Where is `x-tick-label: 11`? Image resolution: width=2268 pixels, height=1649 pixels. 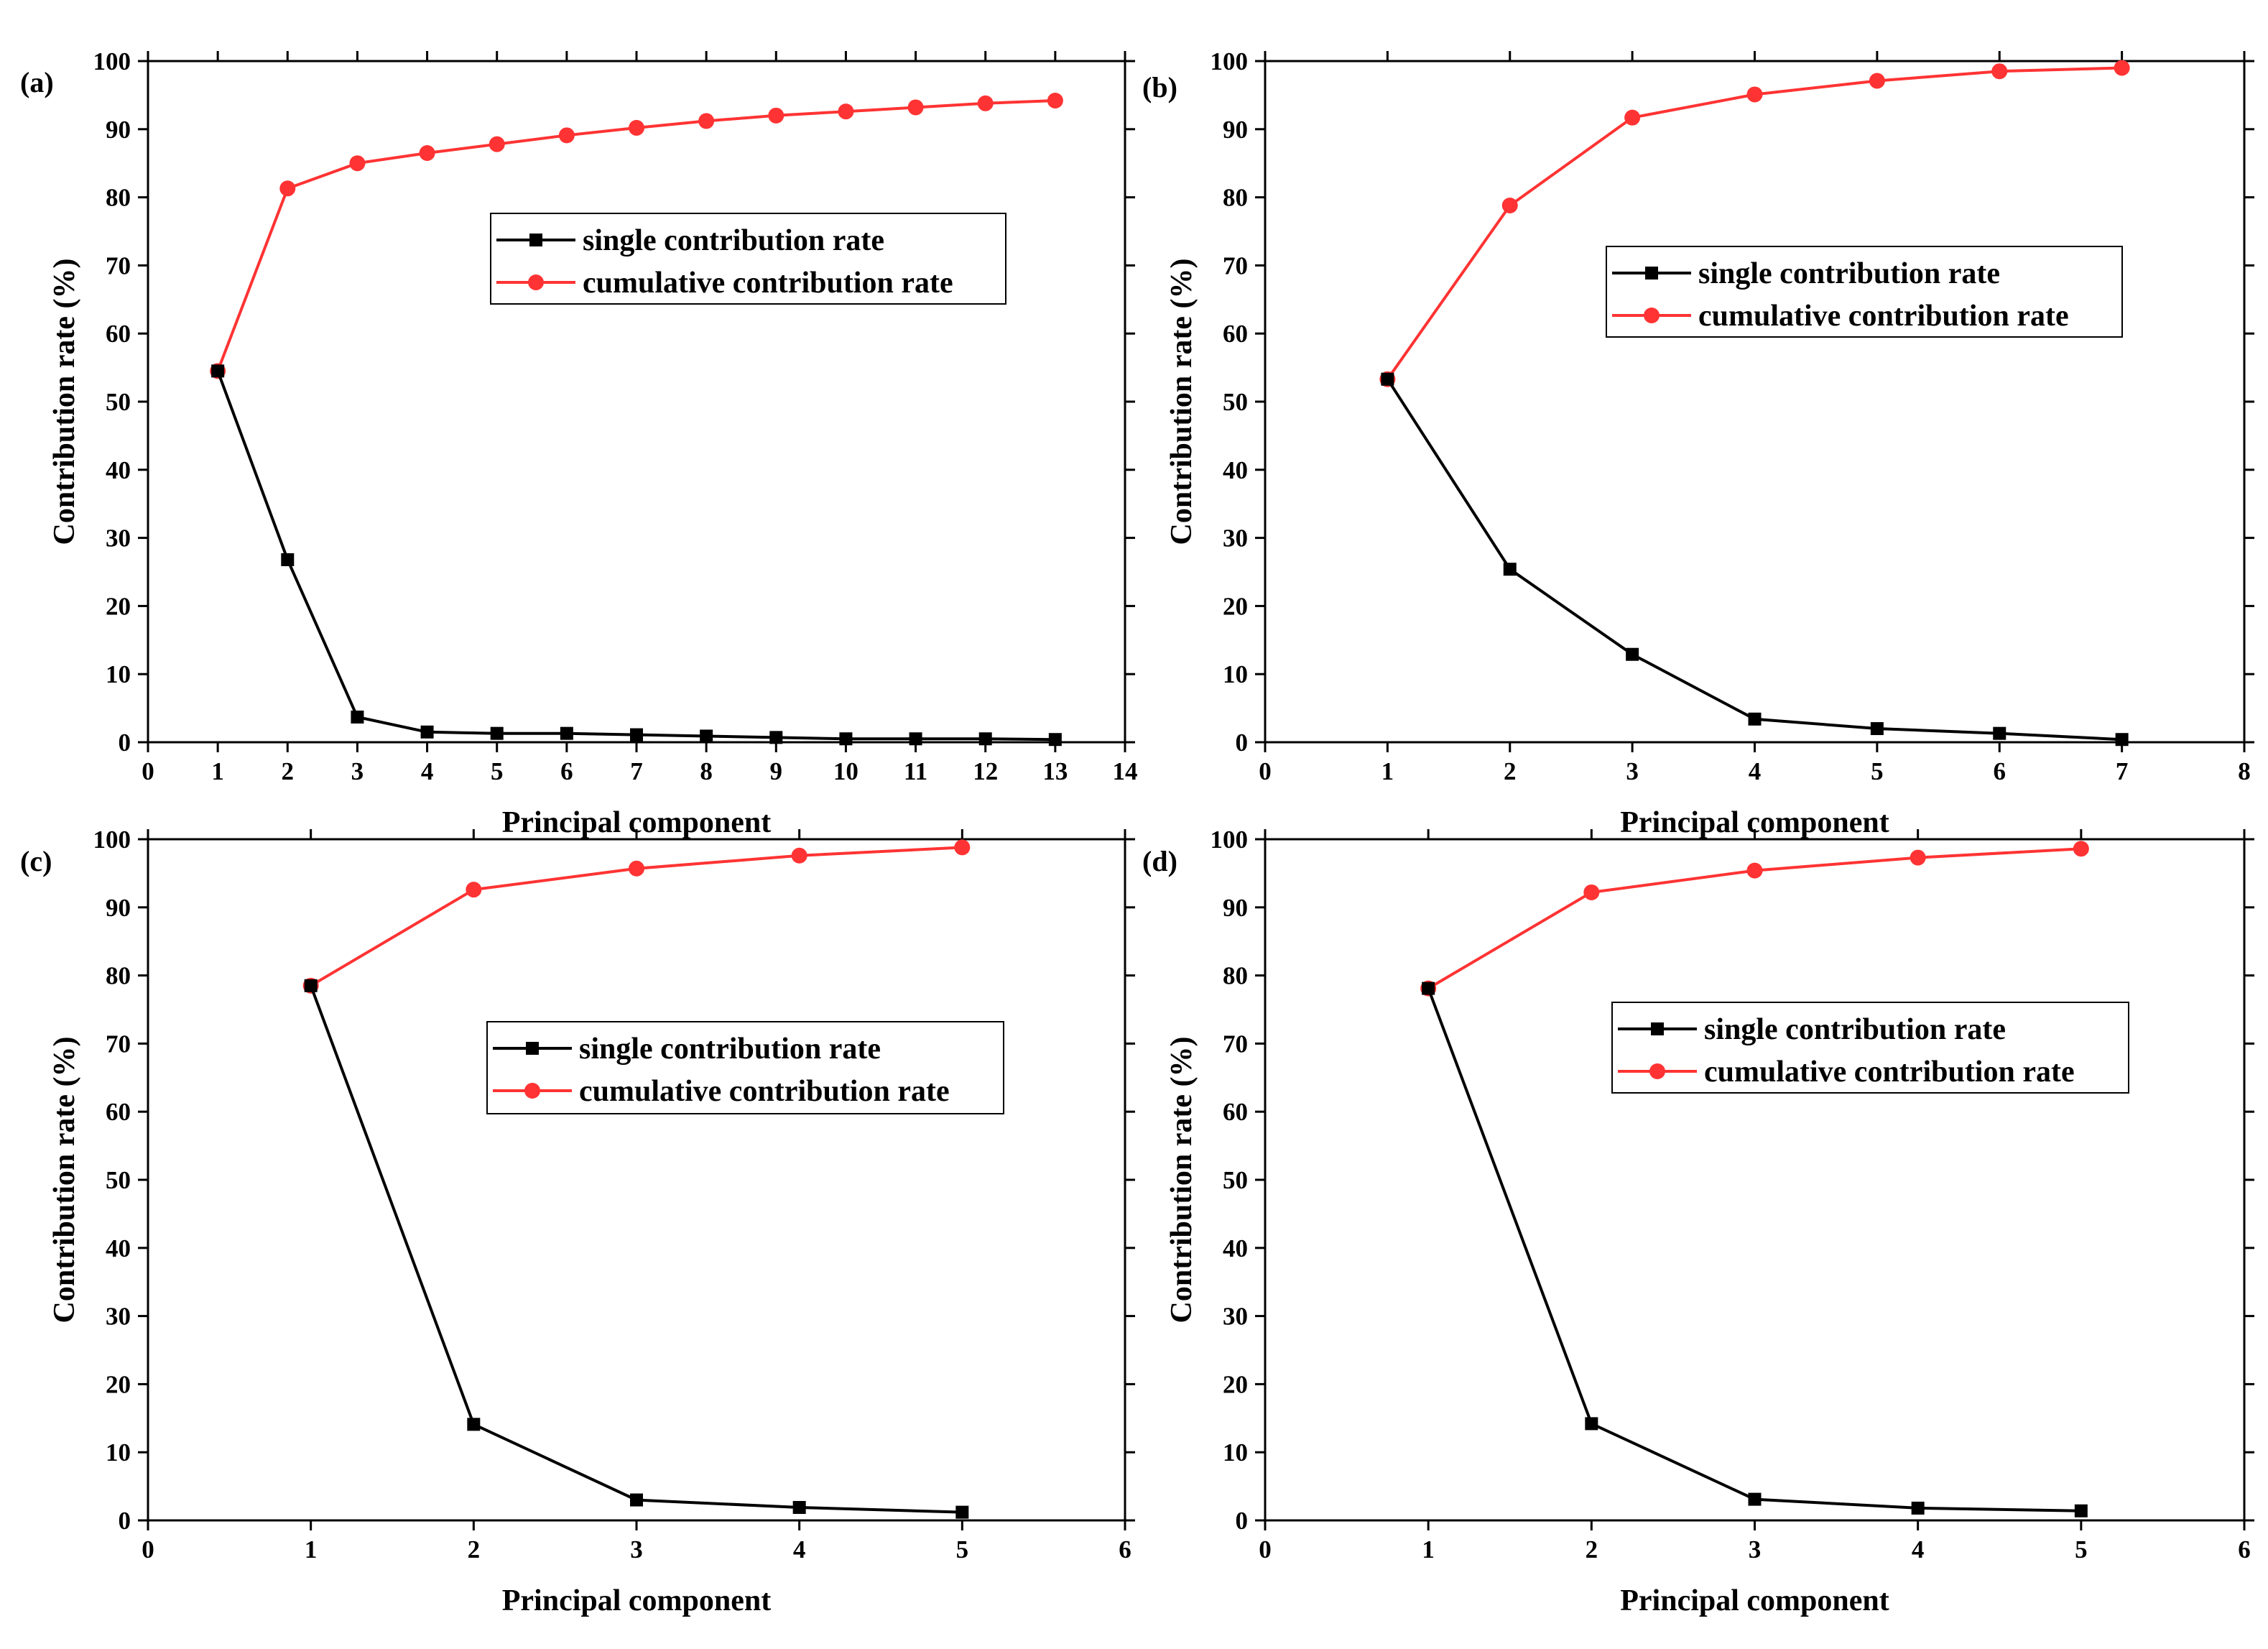 x-tick-label: 11 is located at coordinates (915, 771).